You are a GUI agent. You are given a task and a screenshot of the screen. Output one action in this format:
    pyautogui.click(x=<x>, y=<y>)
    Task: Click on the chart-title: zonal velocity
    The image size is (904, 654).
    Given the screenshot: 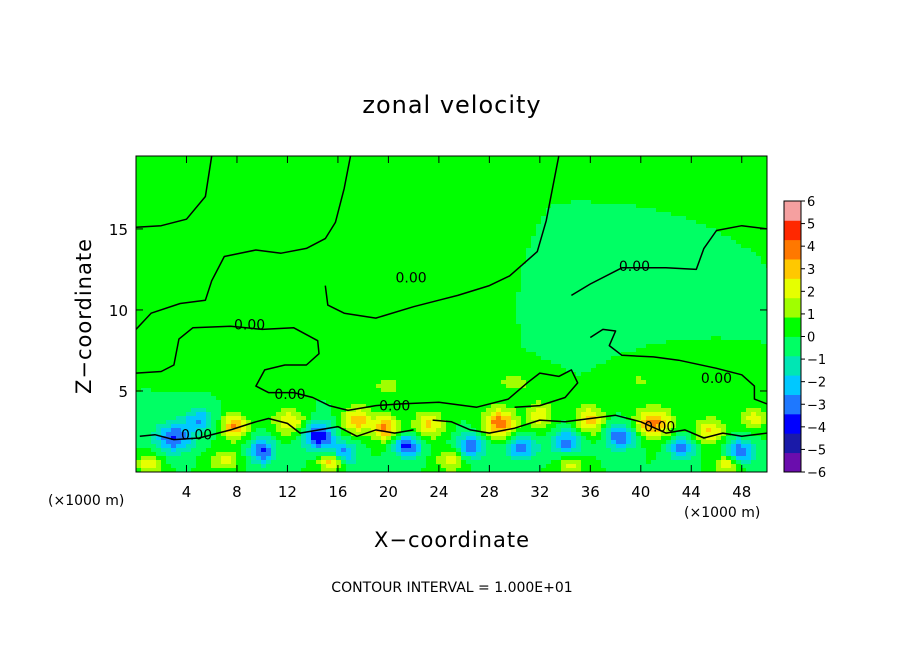 What is the action you would take?
    pyautogui.click(x=451, y=105)
    